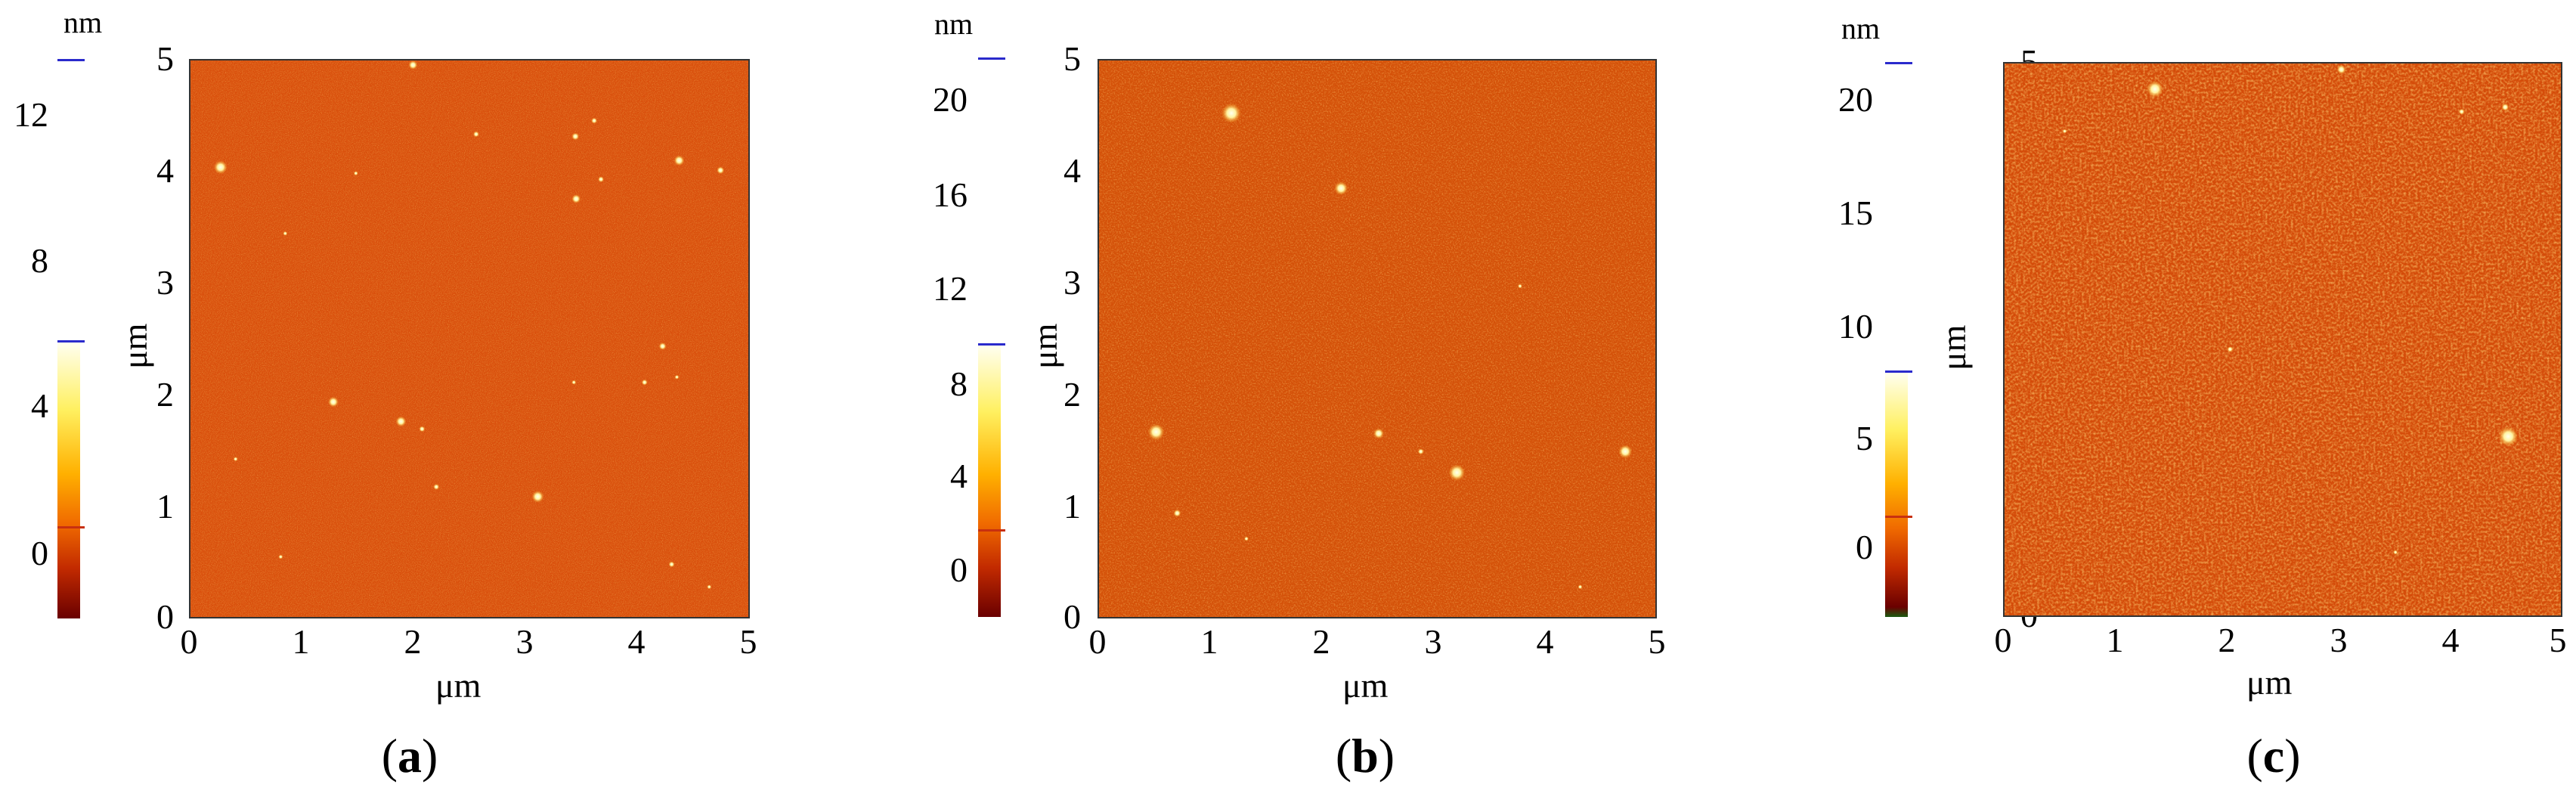 This screenshot has height=809, width=2576. What do you see at coordinates (1864, 438) in the screenshot?
I see `colorbar-tick: 5` at bounding box center [1864, 438].